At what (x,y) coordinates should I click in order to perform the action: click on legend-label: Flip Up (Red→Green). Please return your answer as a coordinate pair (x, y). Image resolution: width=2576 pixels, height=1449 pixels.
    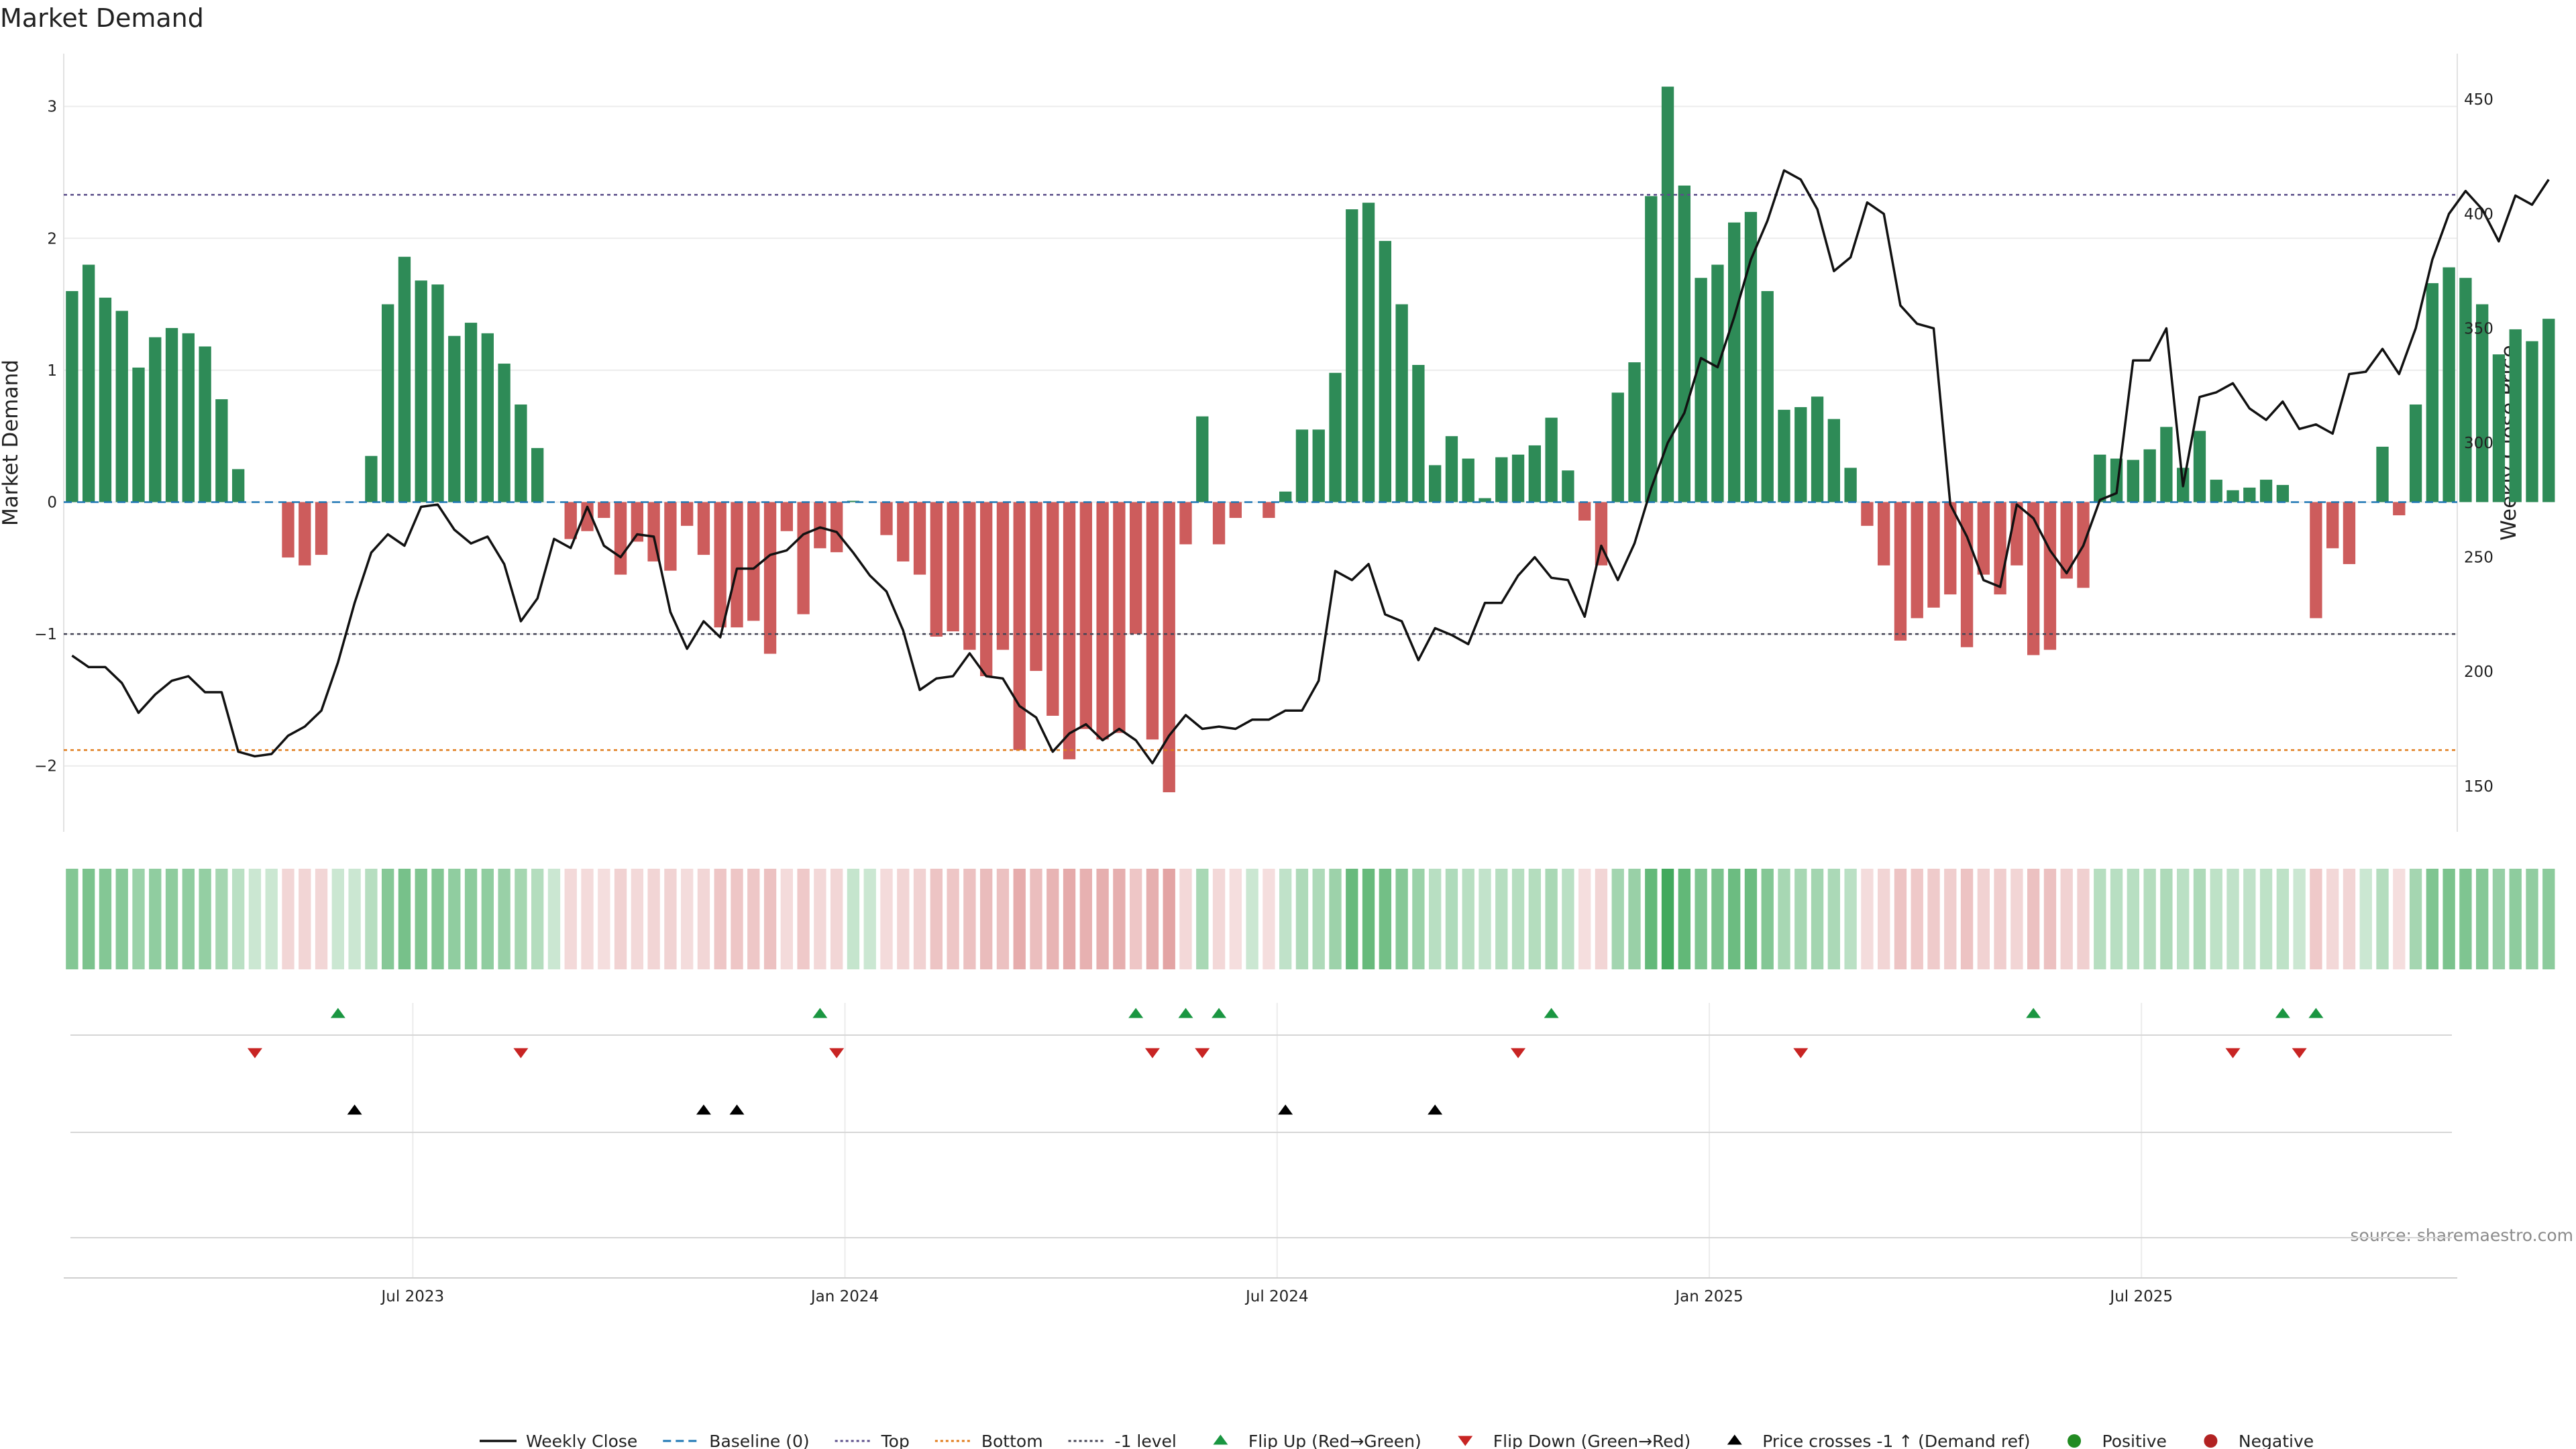
    Looking at the image, I should click on (1334, 1440).